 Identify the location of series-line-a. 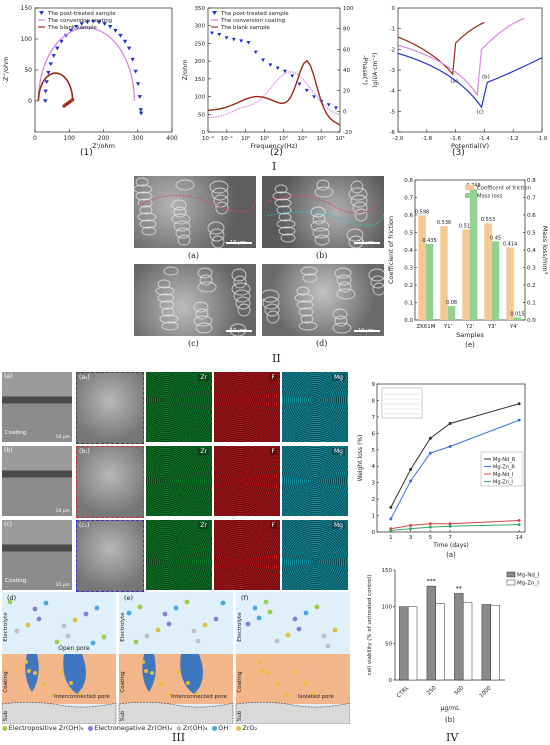
(441, 48).